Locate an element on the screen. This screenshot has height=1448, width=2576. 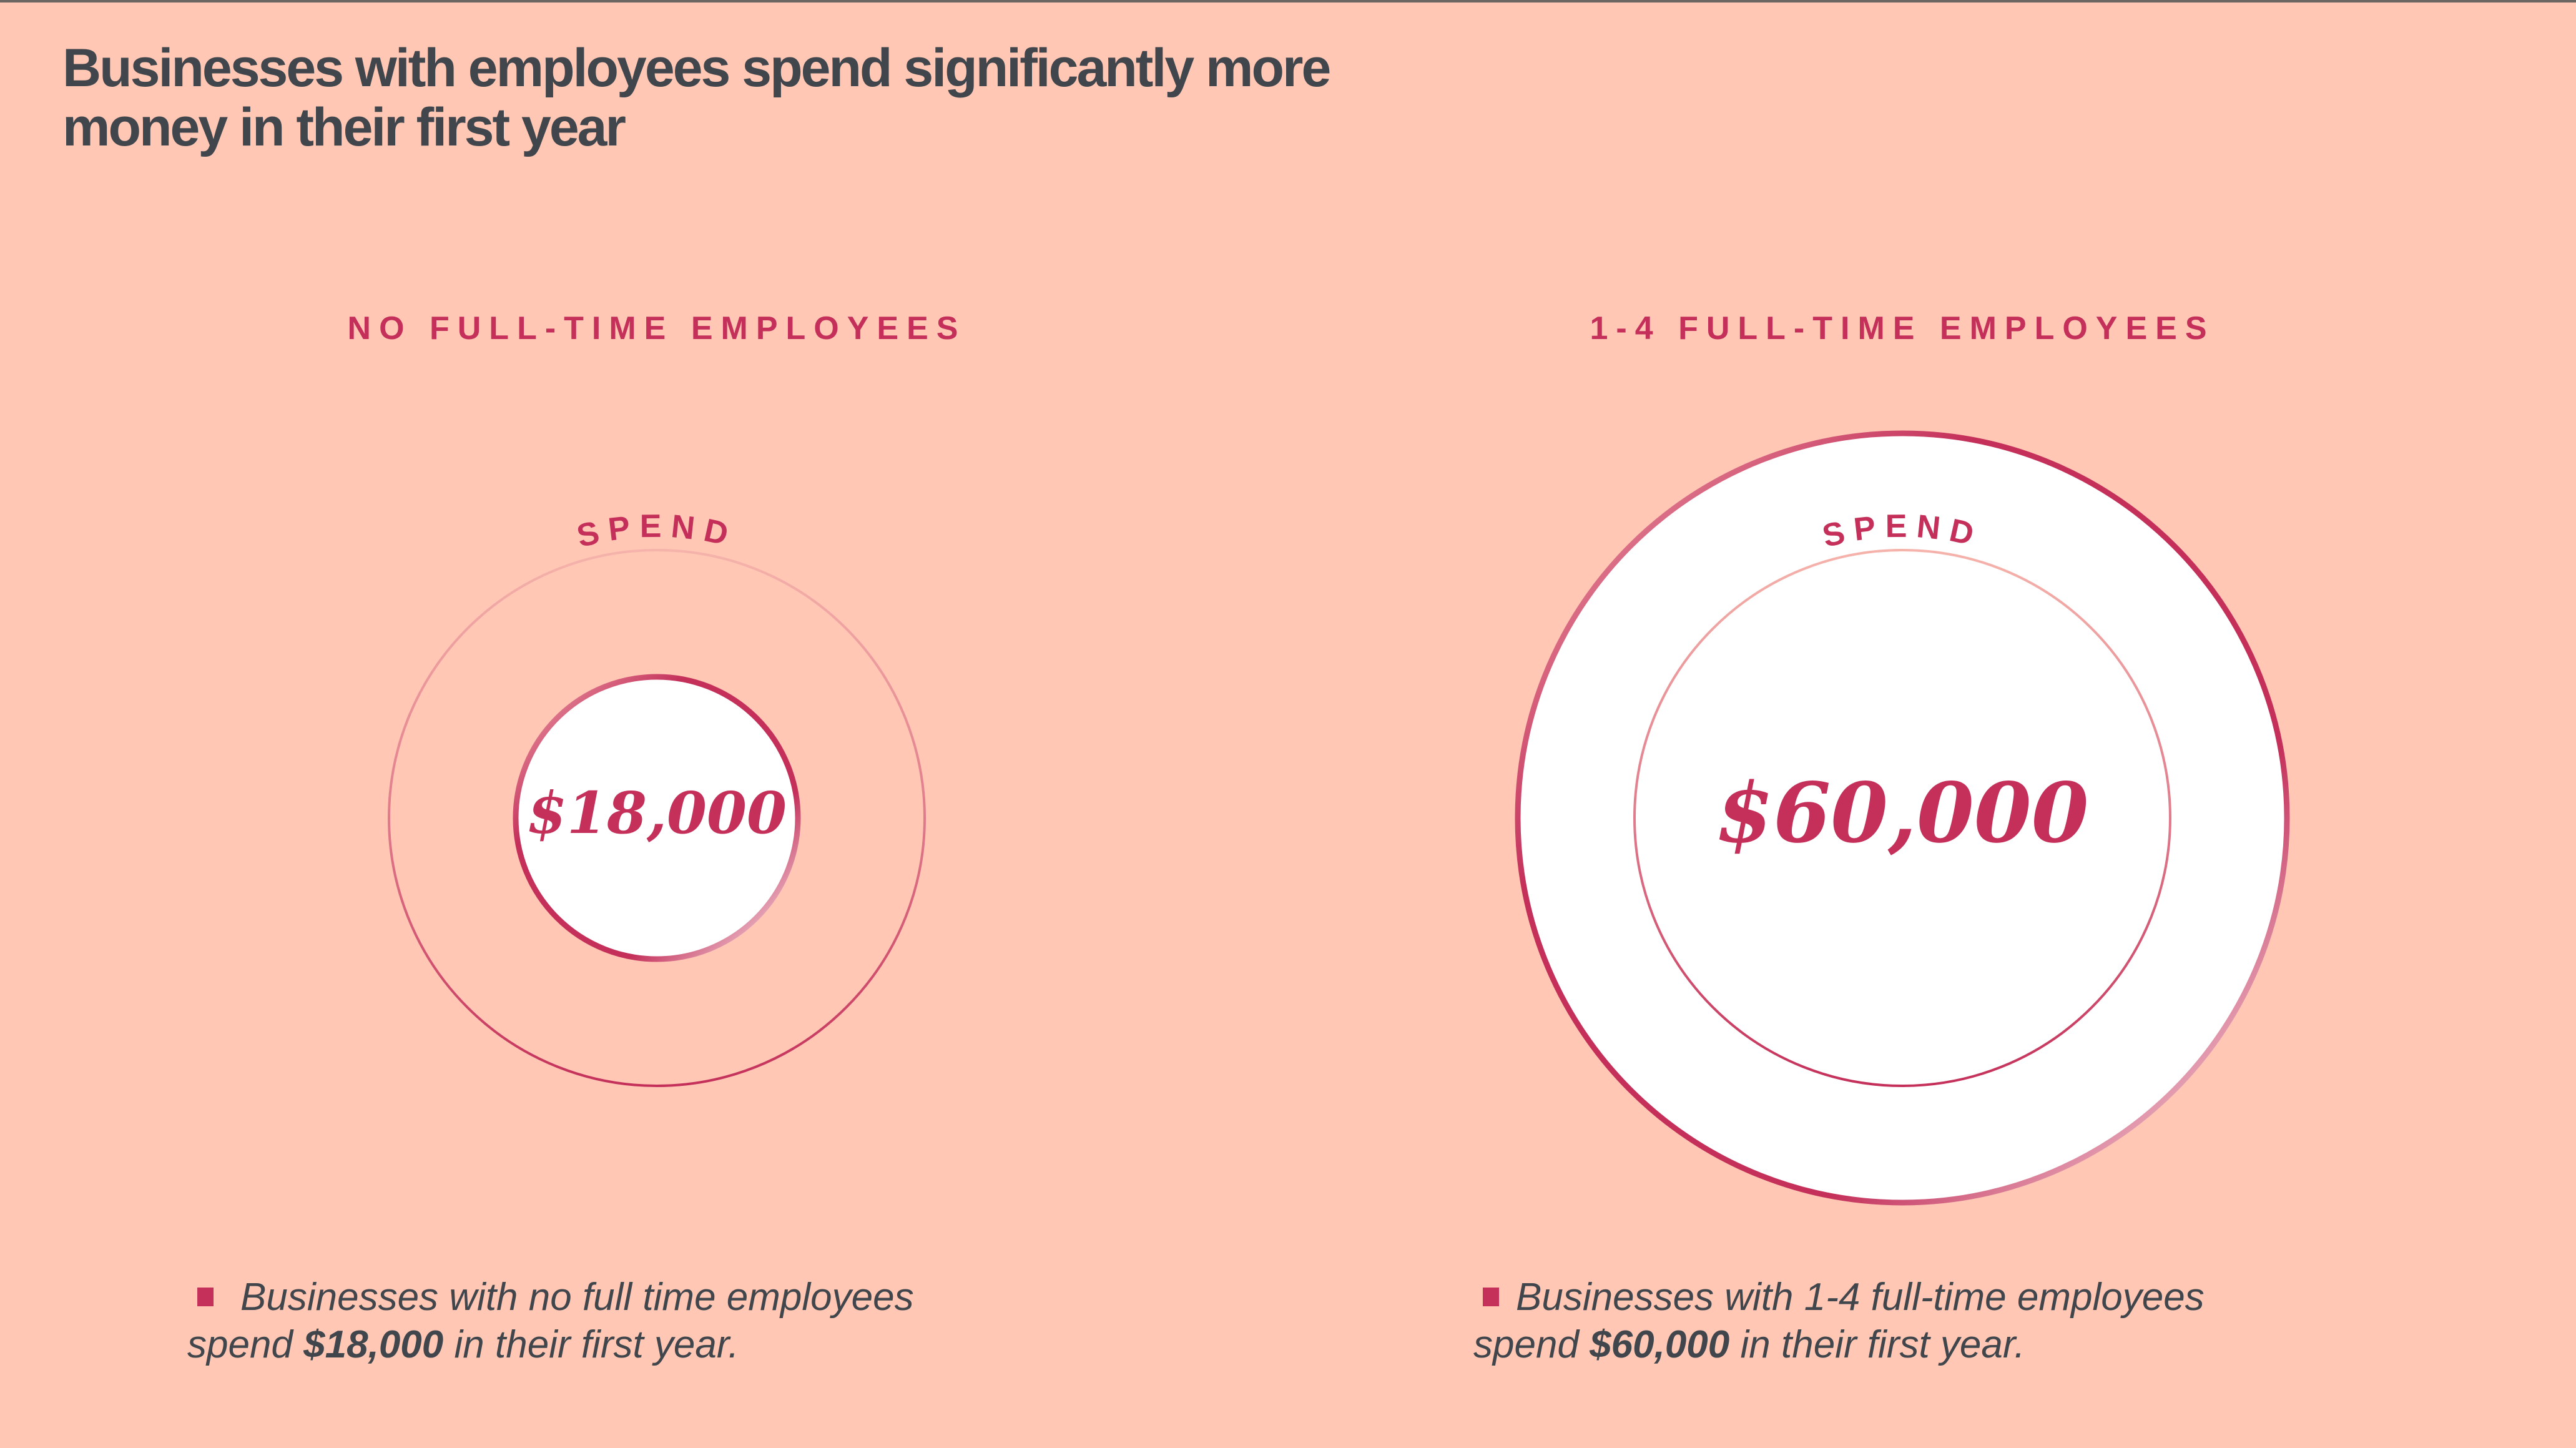
arc-label-spend: SPEND is located at coordinates (657, 531).